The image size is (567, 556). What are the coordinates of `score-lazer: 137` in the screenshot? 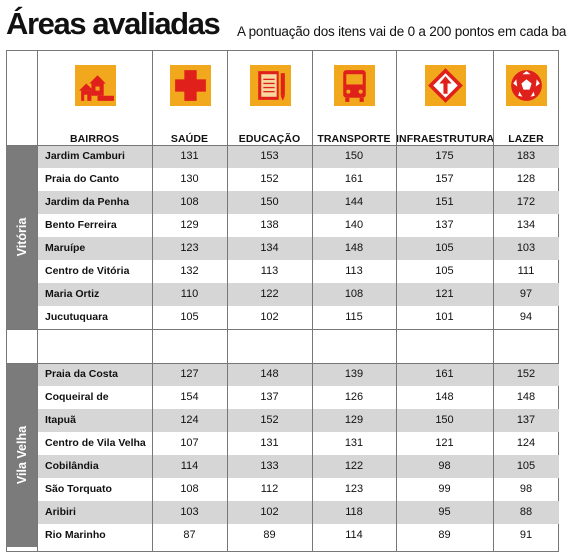 It's located at (526, 420).